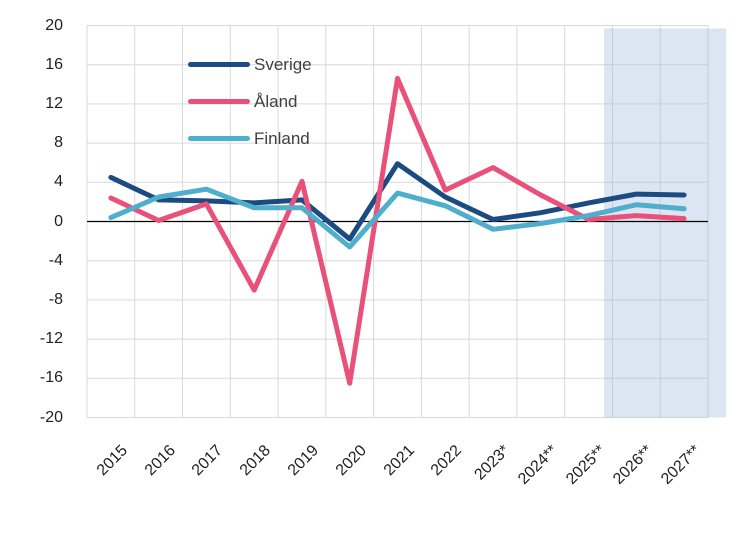 Image resolution: width=754 pixels, height=533 pixels. I want to click on legend-line-swatch-finland, so click(219, 138).